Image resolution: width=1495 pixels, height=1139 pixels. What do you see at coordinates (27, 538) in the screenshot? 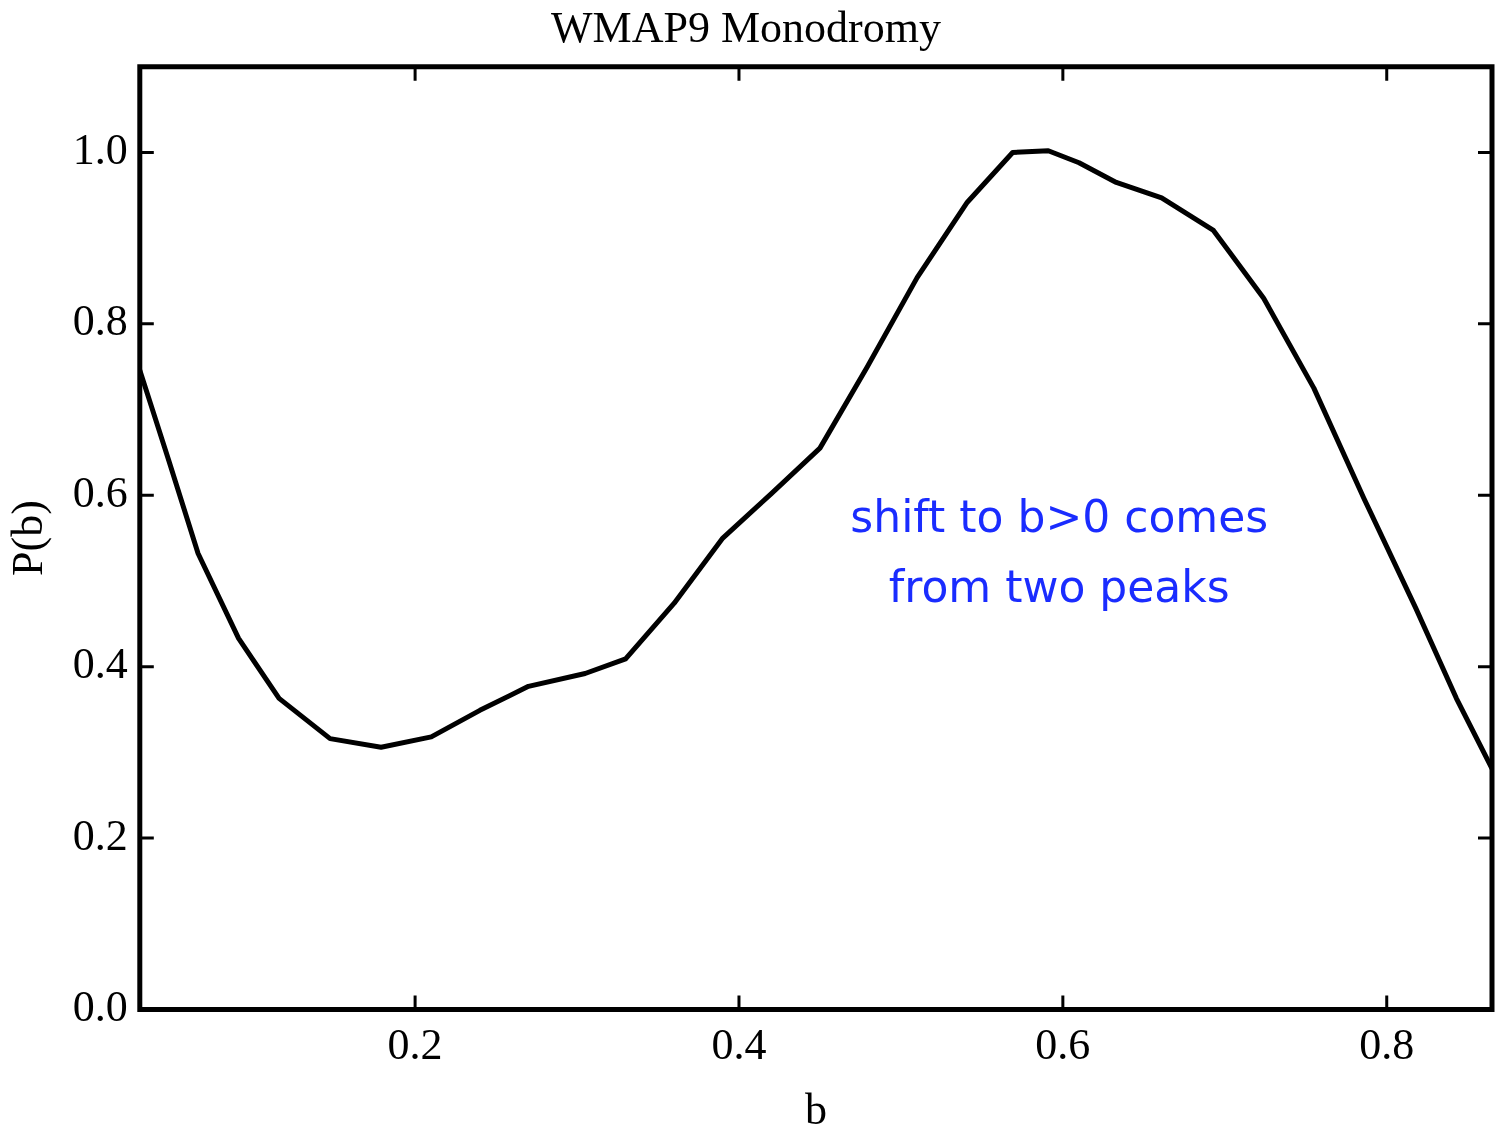
I see `y-axis-title: P(b)` at bounding box center [27, 538].